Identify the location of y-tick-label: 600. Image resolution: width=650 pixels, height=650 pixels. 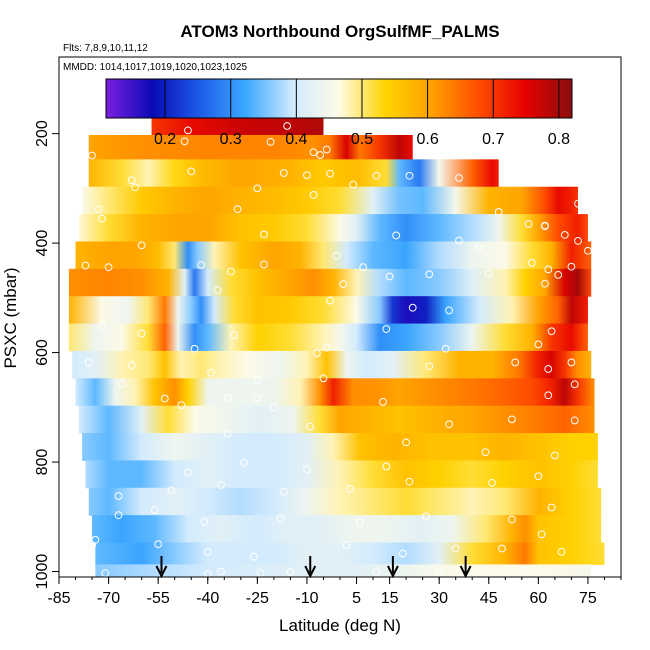
(42, 352).